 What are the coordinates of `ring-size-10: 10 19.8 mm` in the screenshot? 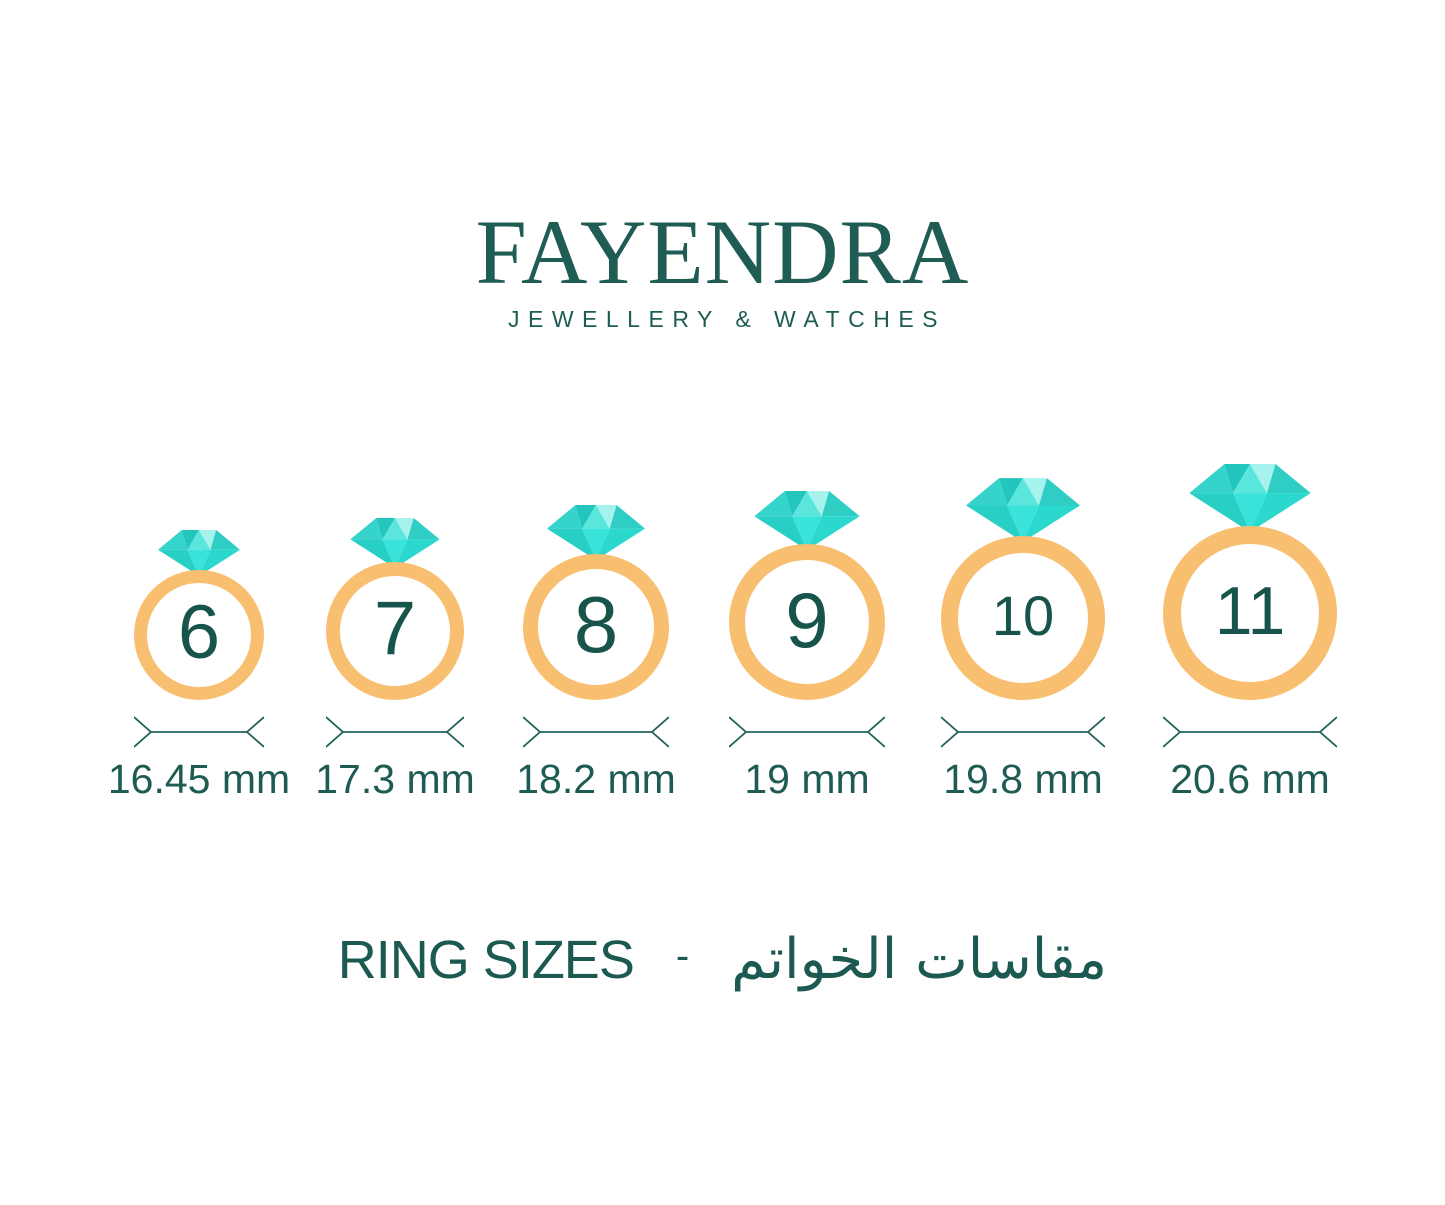 It's located at (1023, 630).